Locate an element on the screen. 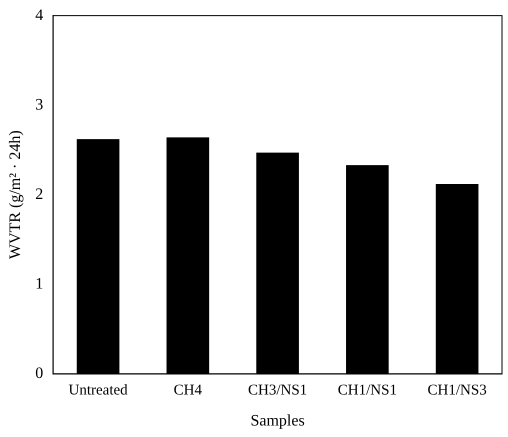 The height and width of the screenshot is (437, 508). y-tick-label: 3 is located at coordinates (39, 105).